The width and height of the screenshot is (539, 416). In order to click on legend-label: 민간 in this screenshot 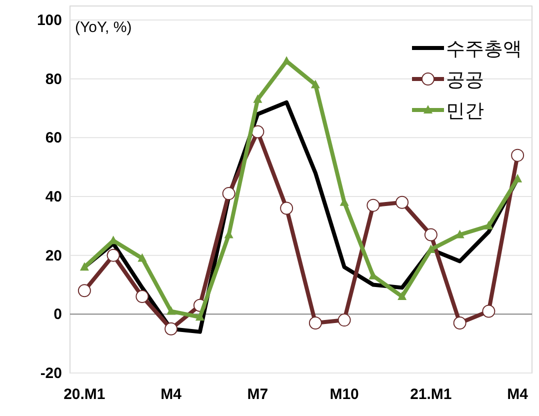, I will do `click(465, 111)`.